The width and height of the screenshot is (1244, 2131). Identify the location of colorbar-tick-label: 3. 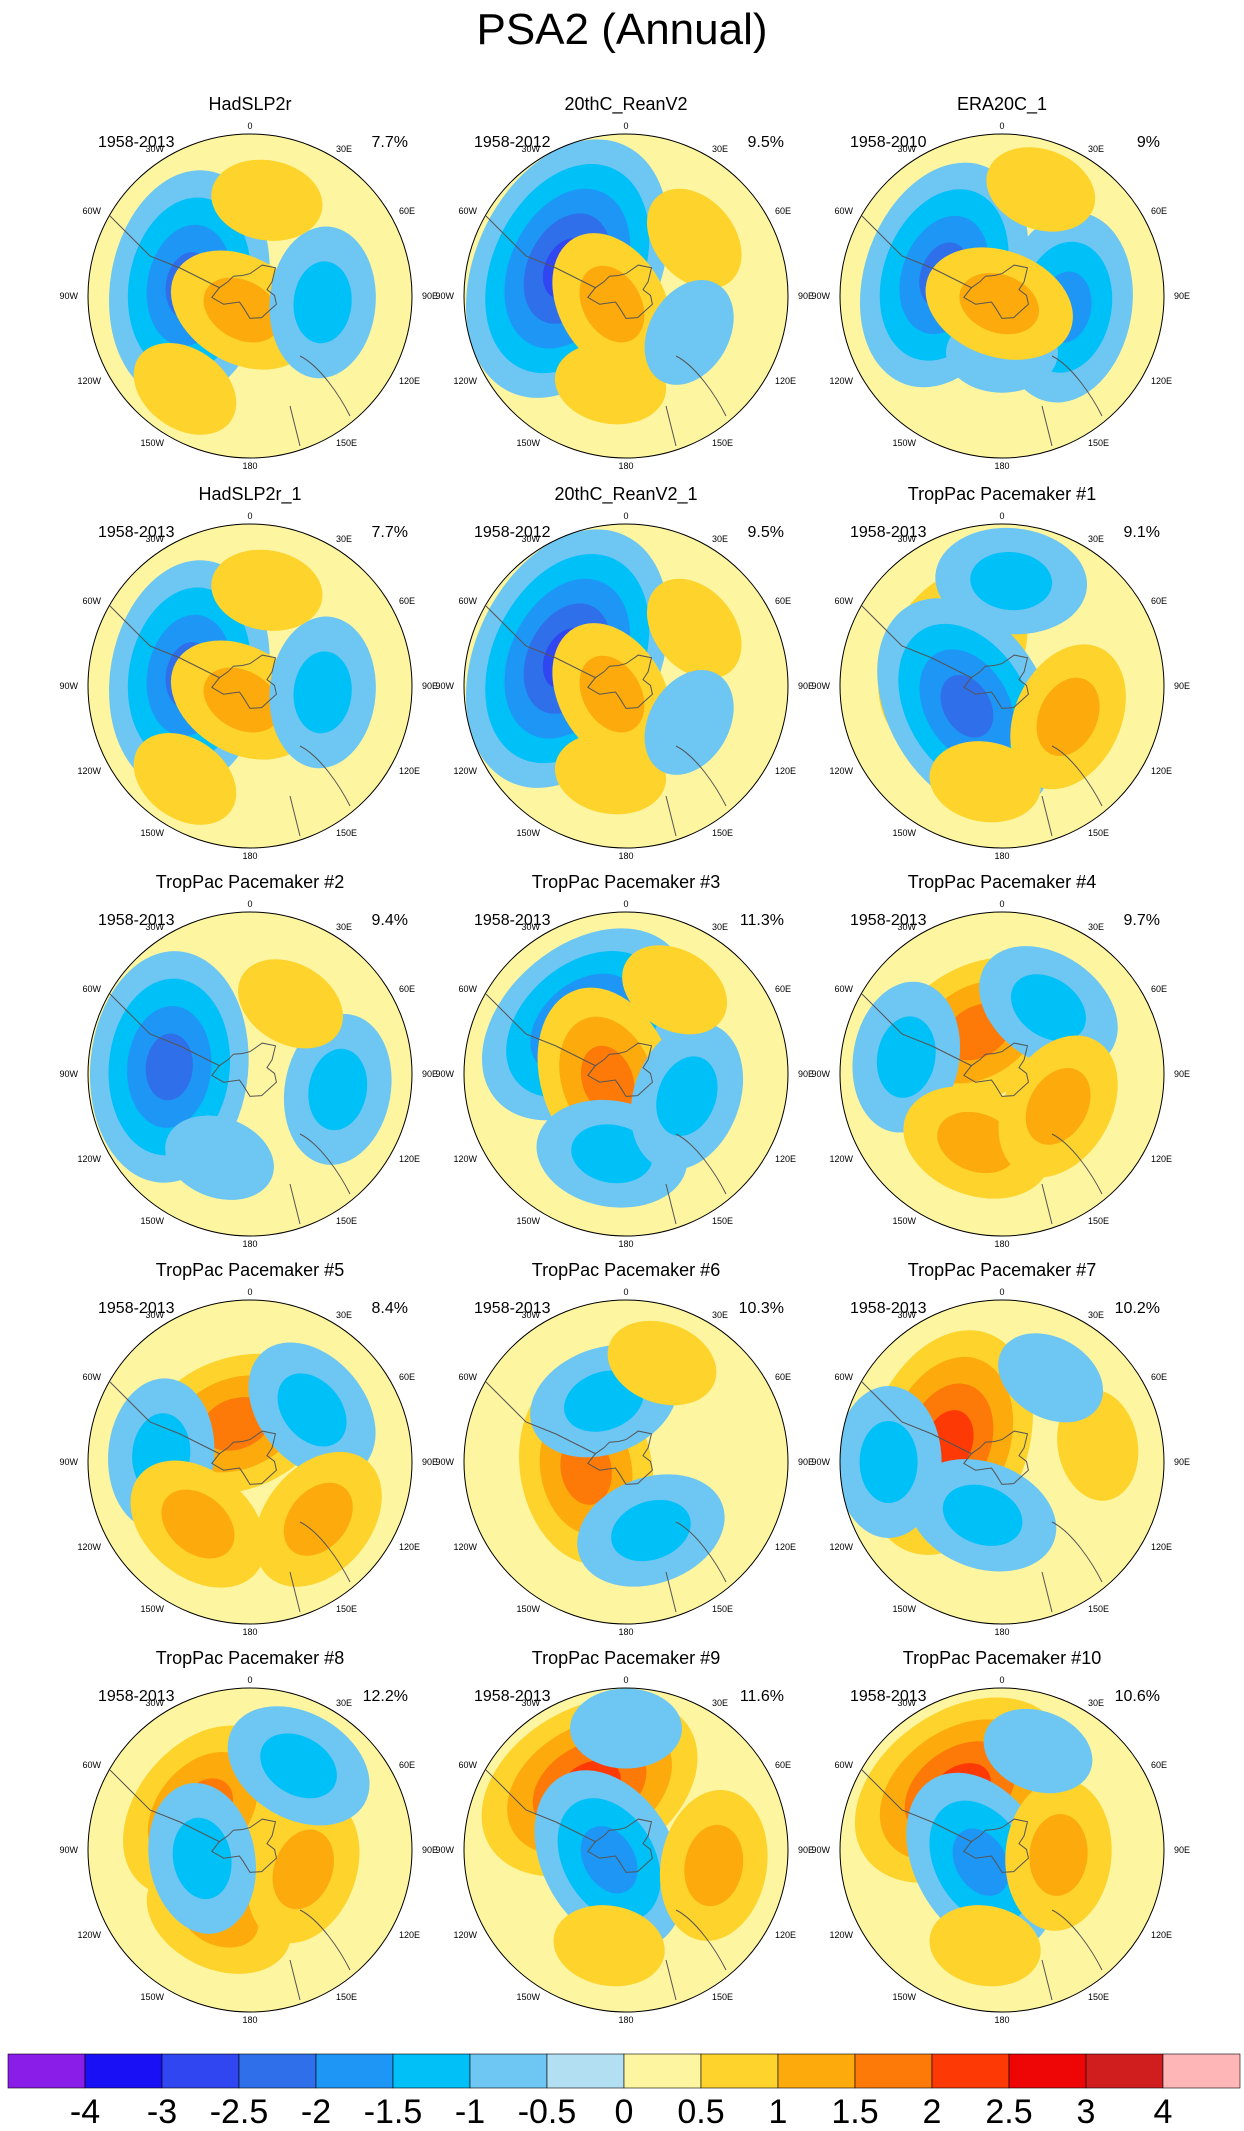
(1086, 2112).